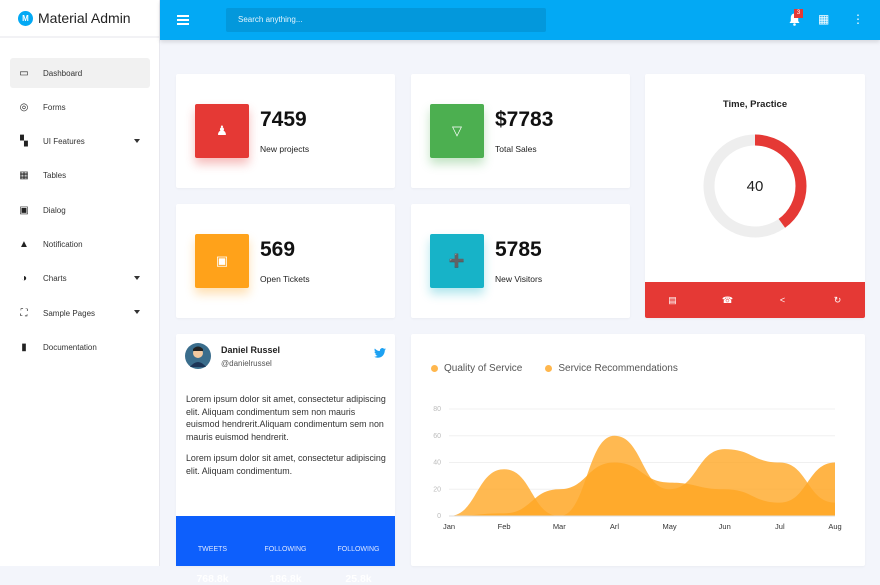 This screenshot has width=880, height=585. Describe the element at coordinates (824, 19) in the screenshot. I see `apps-icon: ▦` at that location.